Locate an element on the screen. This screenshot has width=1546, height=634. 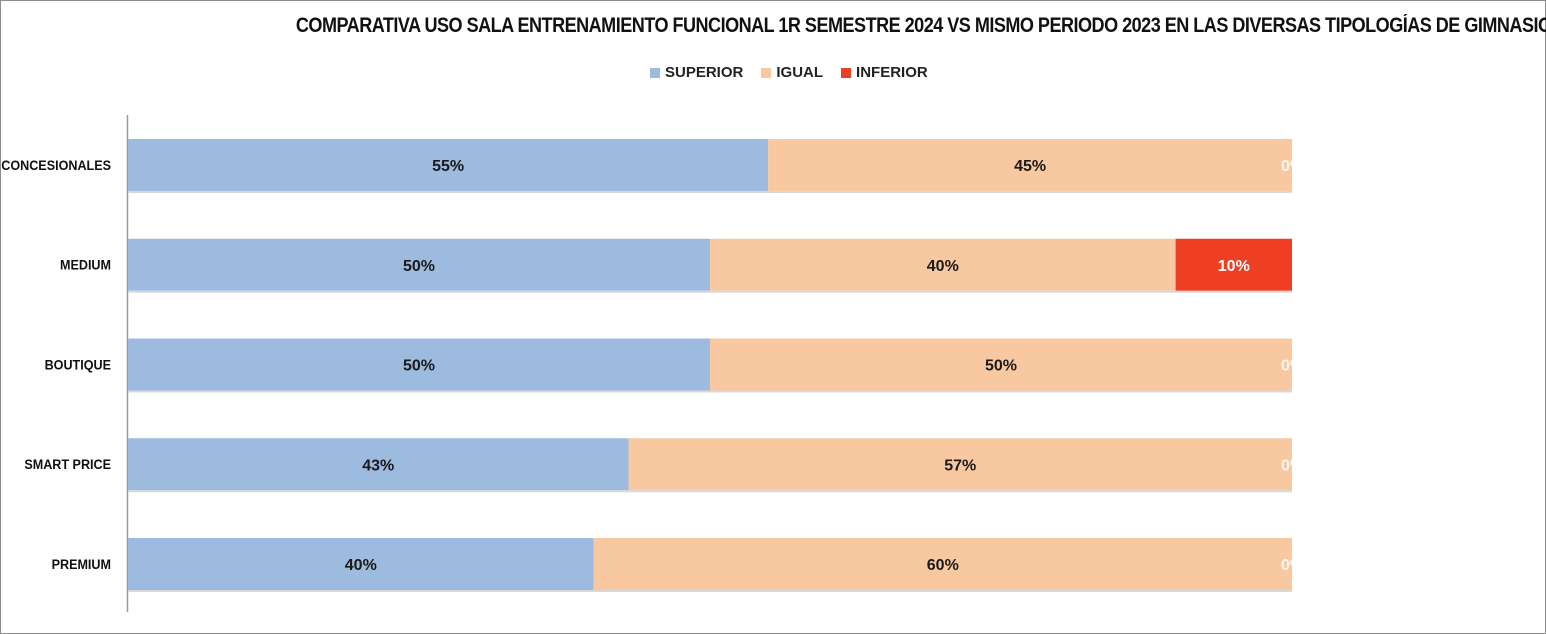
category-label-boutique: BOUTIQUE is located at coordinates (78, 365).